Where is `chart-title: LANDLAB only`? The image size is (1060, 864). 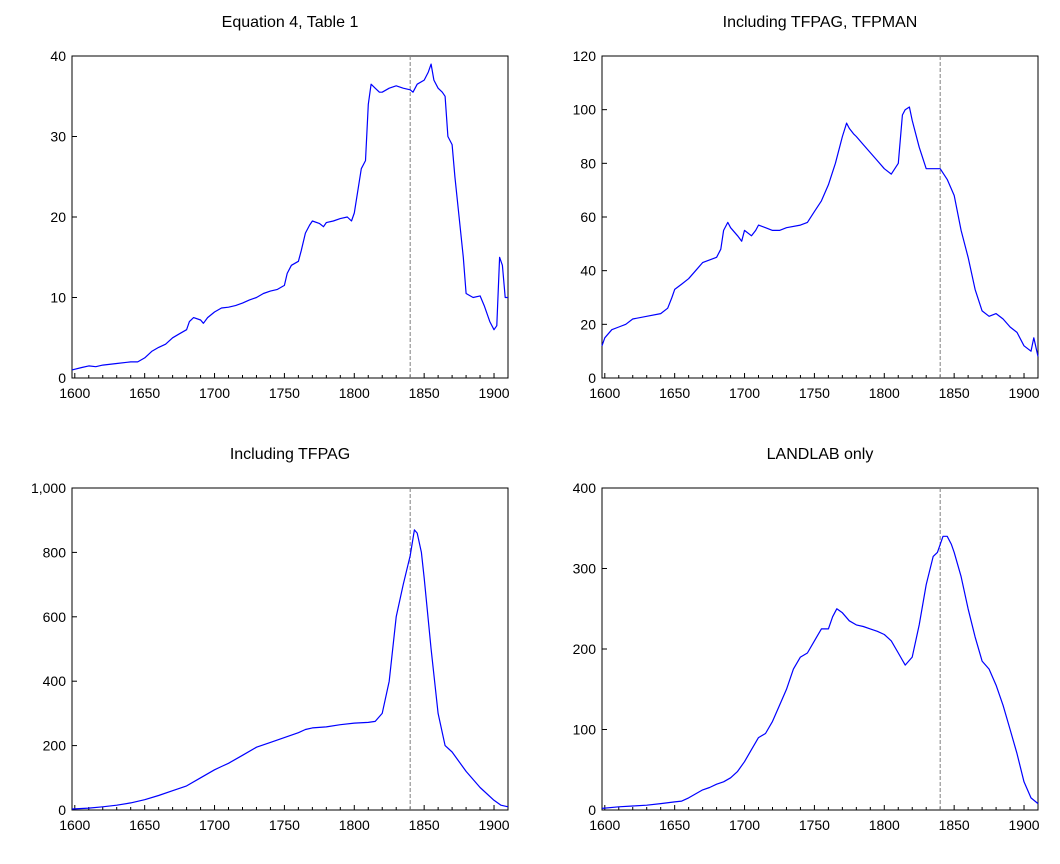
chart-title: LANDLAB only is located at coordinates (820, 454).